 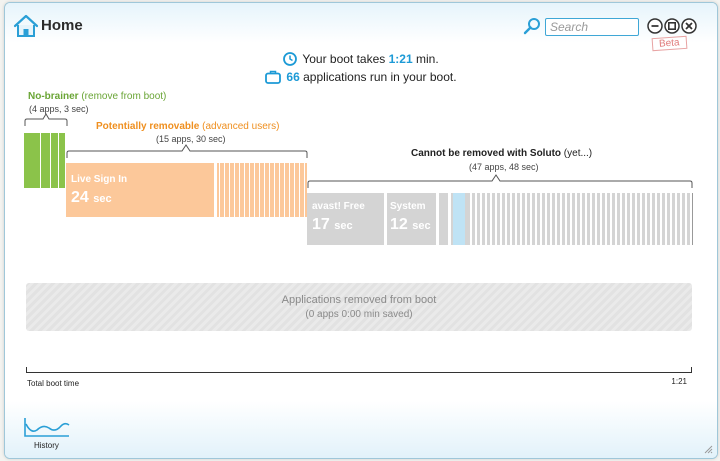 I want to click on boot-time-summary: Your boot takes 1:21 min., so click(x=361, y=59).